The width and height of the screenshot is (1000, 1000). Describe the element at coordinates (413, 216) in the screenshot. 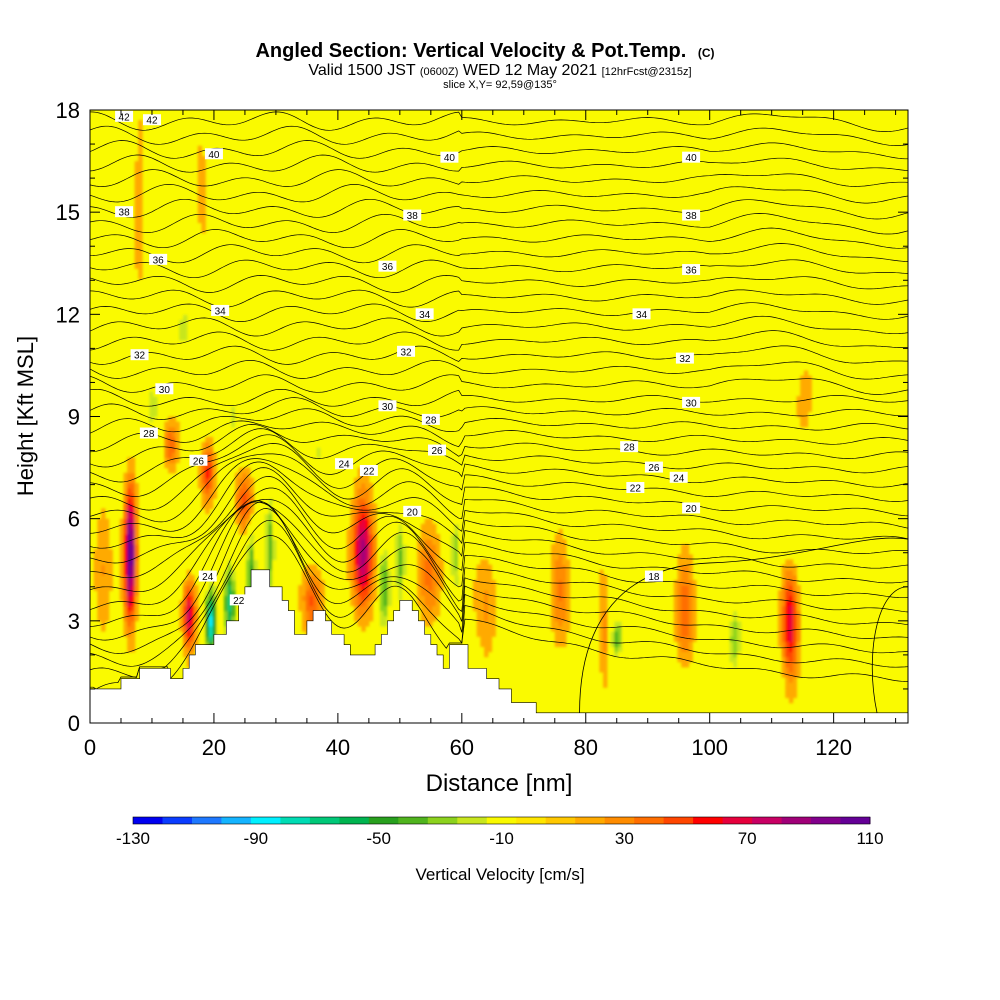

I see `theta-label-text: 38` at that location.